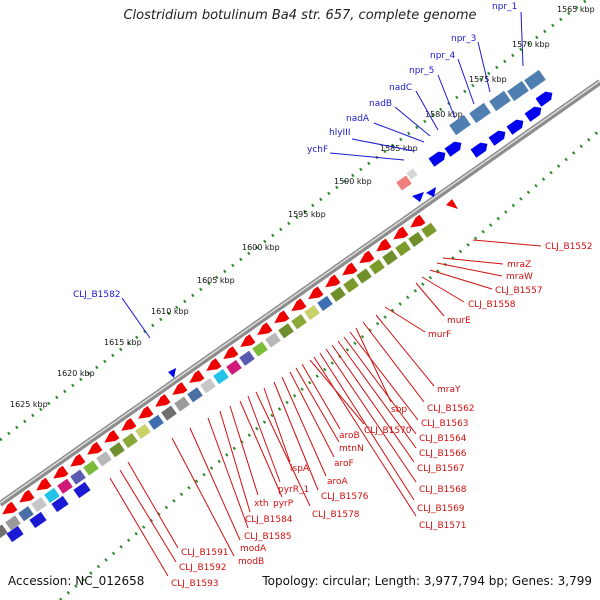 Image resolution: width=600 pixels, height=600 pixels. Describe the element at coordinates (441, 509) in the screenshot. I see `gene-label: CLJ_B1569` at that location.